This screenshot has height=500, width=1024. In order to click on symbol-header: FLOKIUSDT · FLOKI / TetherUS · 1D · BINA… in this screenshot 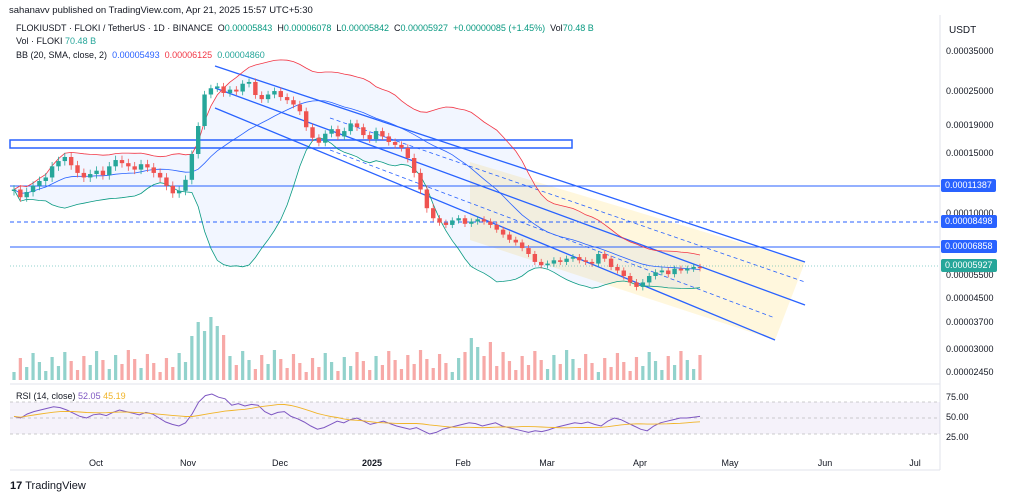, I will do `click(305, 28)`.